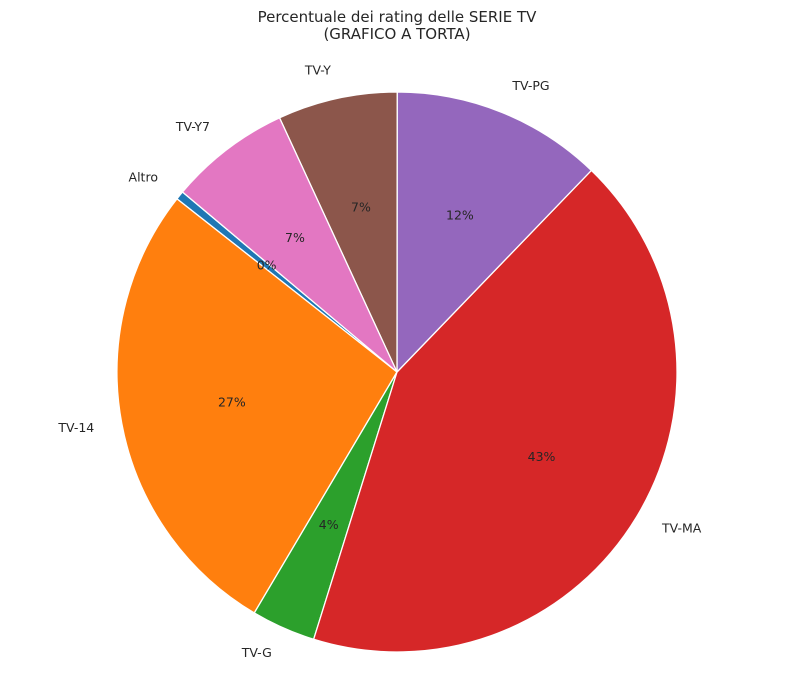 Image resolution: width=794 pixels, height=691 pixels. I want to click on category-label-altro: Altro, so click(143, 176).